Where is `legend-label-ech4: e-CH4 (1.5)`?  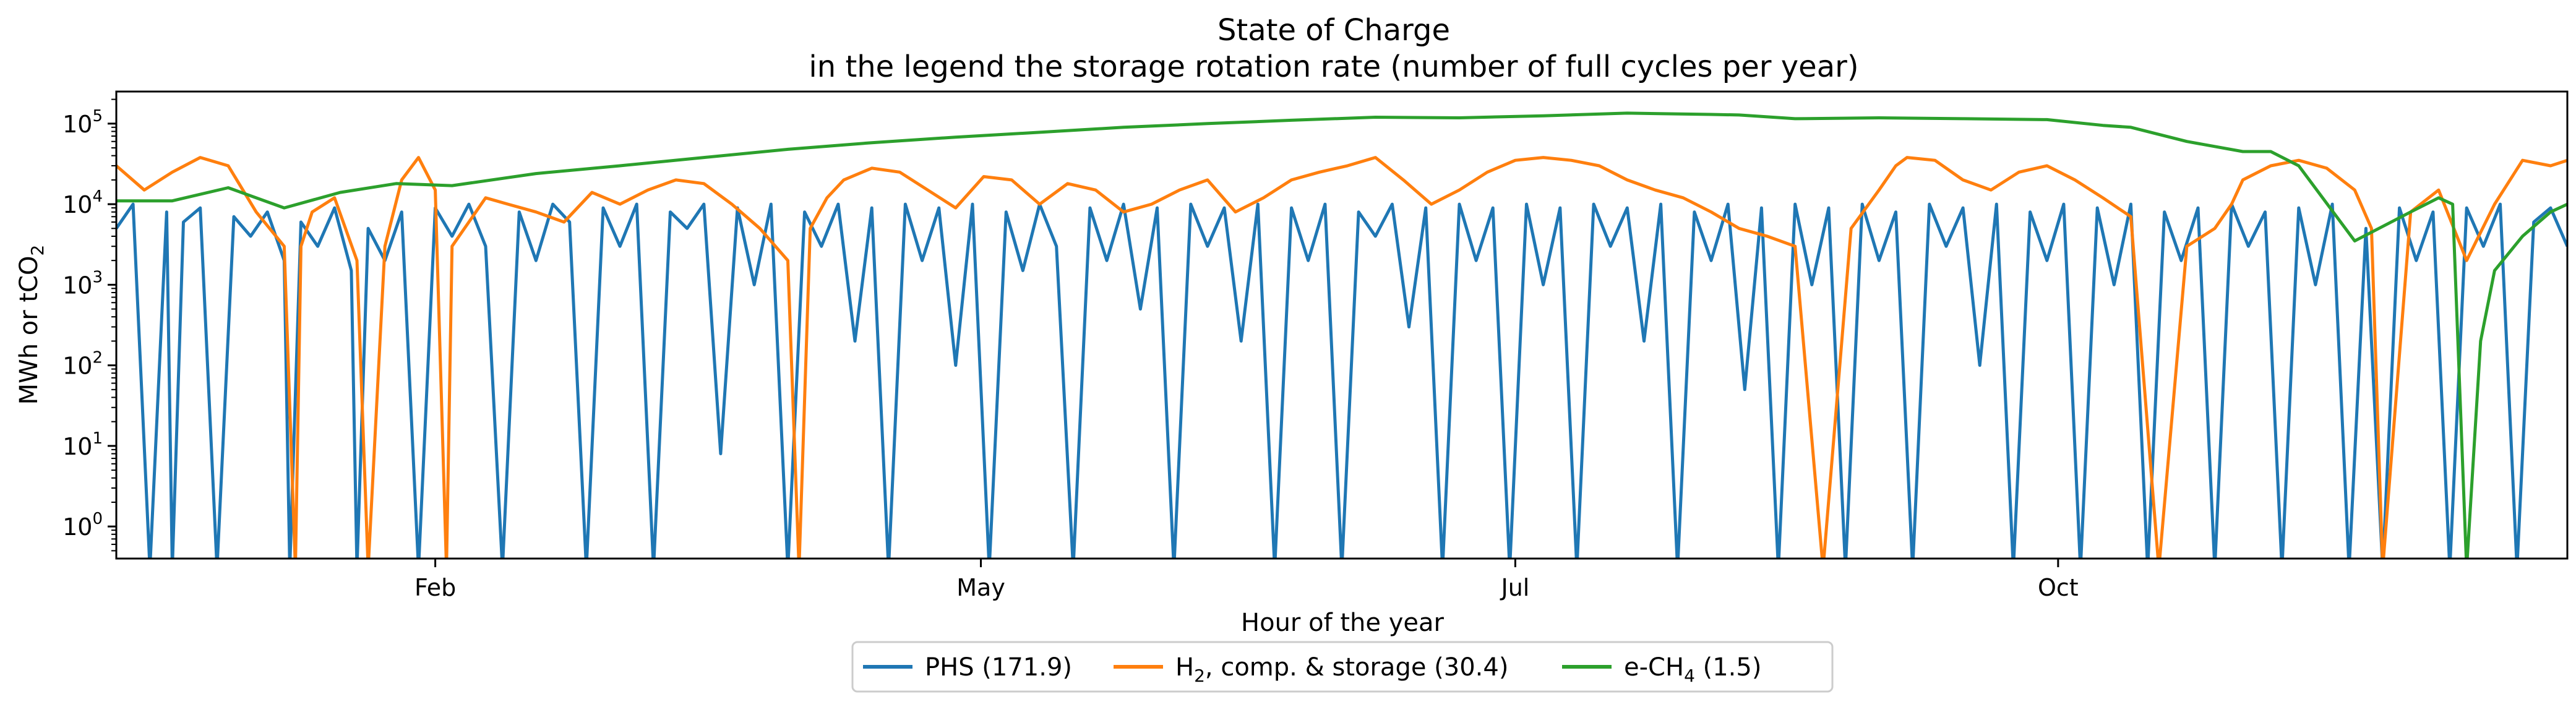
legend-label-ech4: e-CH4 (1.5) is located at coordinates (1692, 670).